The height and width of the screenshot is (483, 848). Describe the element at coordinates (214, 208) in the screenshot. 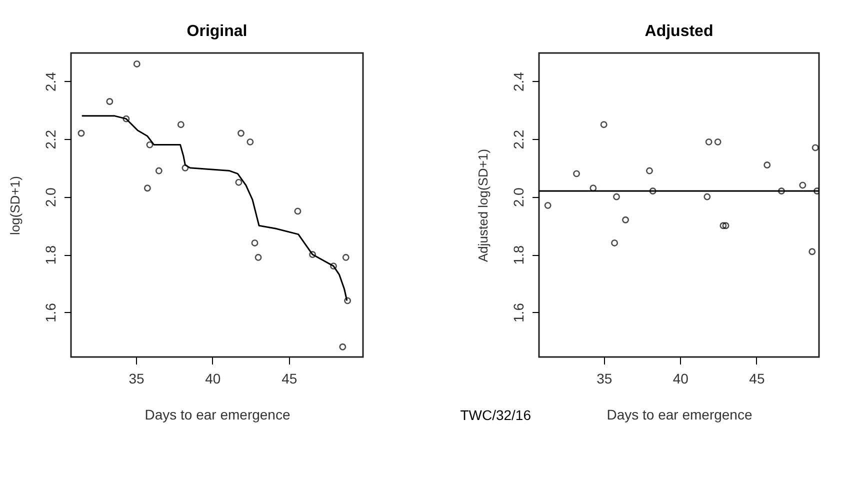

I see `line-series` at that location.